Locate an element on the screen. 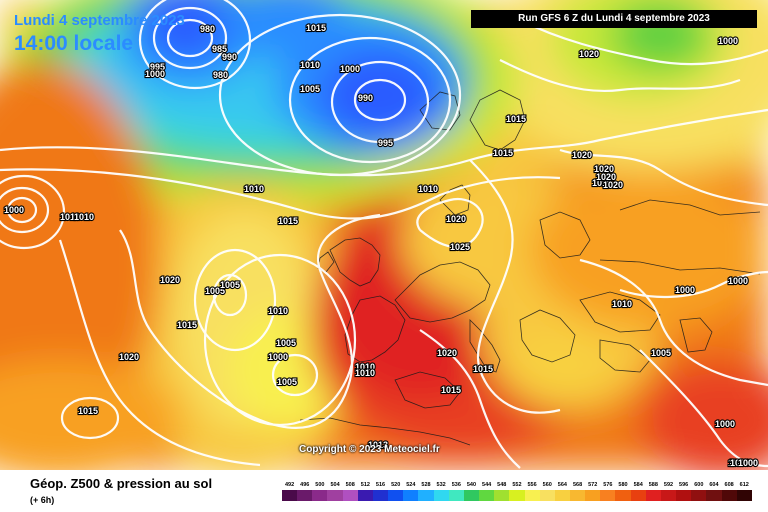  scale-value-label: 536 is located at coordinates (456, 485).